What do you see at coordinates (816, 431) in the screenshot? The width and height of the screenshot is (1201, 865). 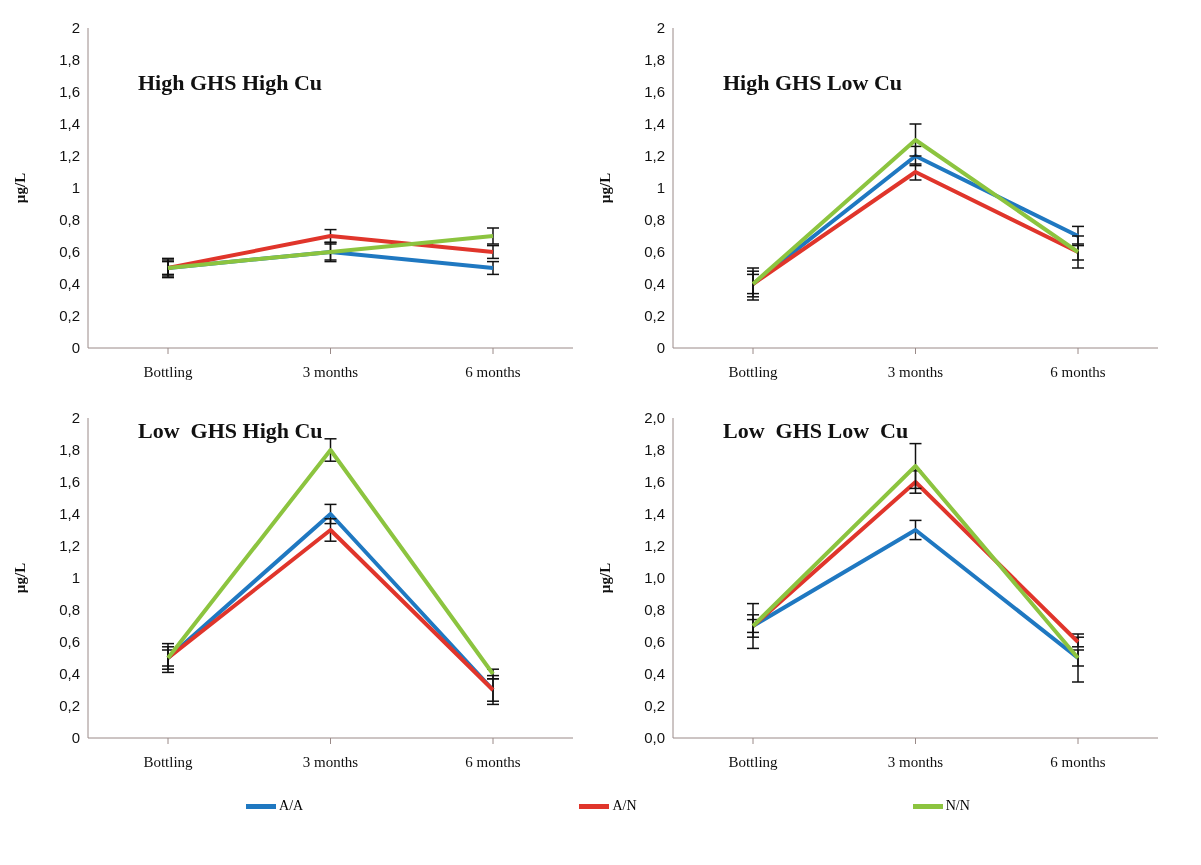 I see `chart-title: Low GHS Low Cu` at bounding box center [816, 431].